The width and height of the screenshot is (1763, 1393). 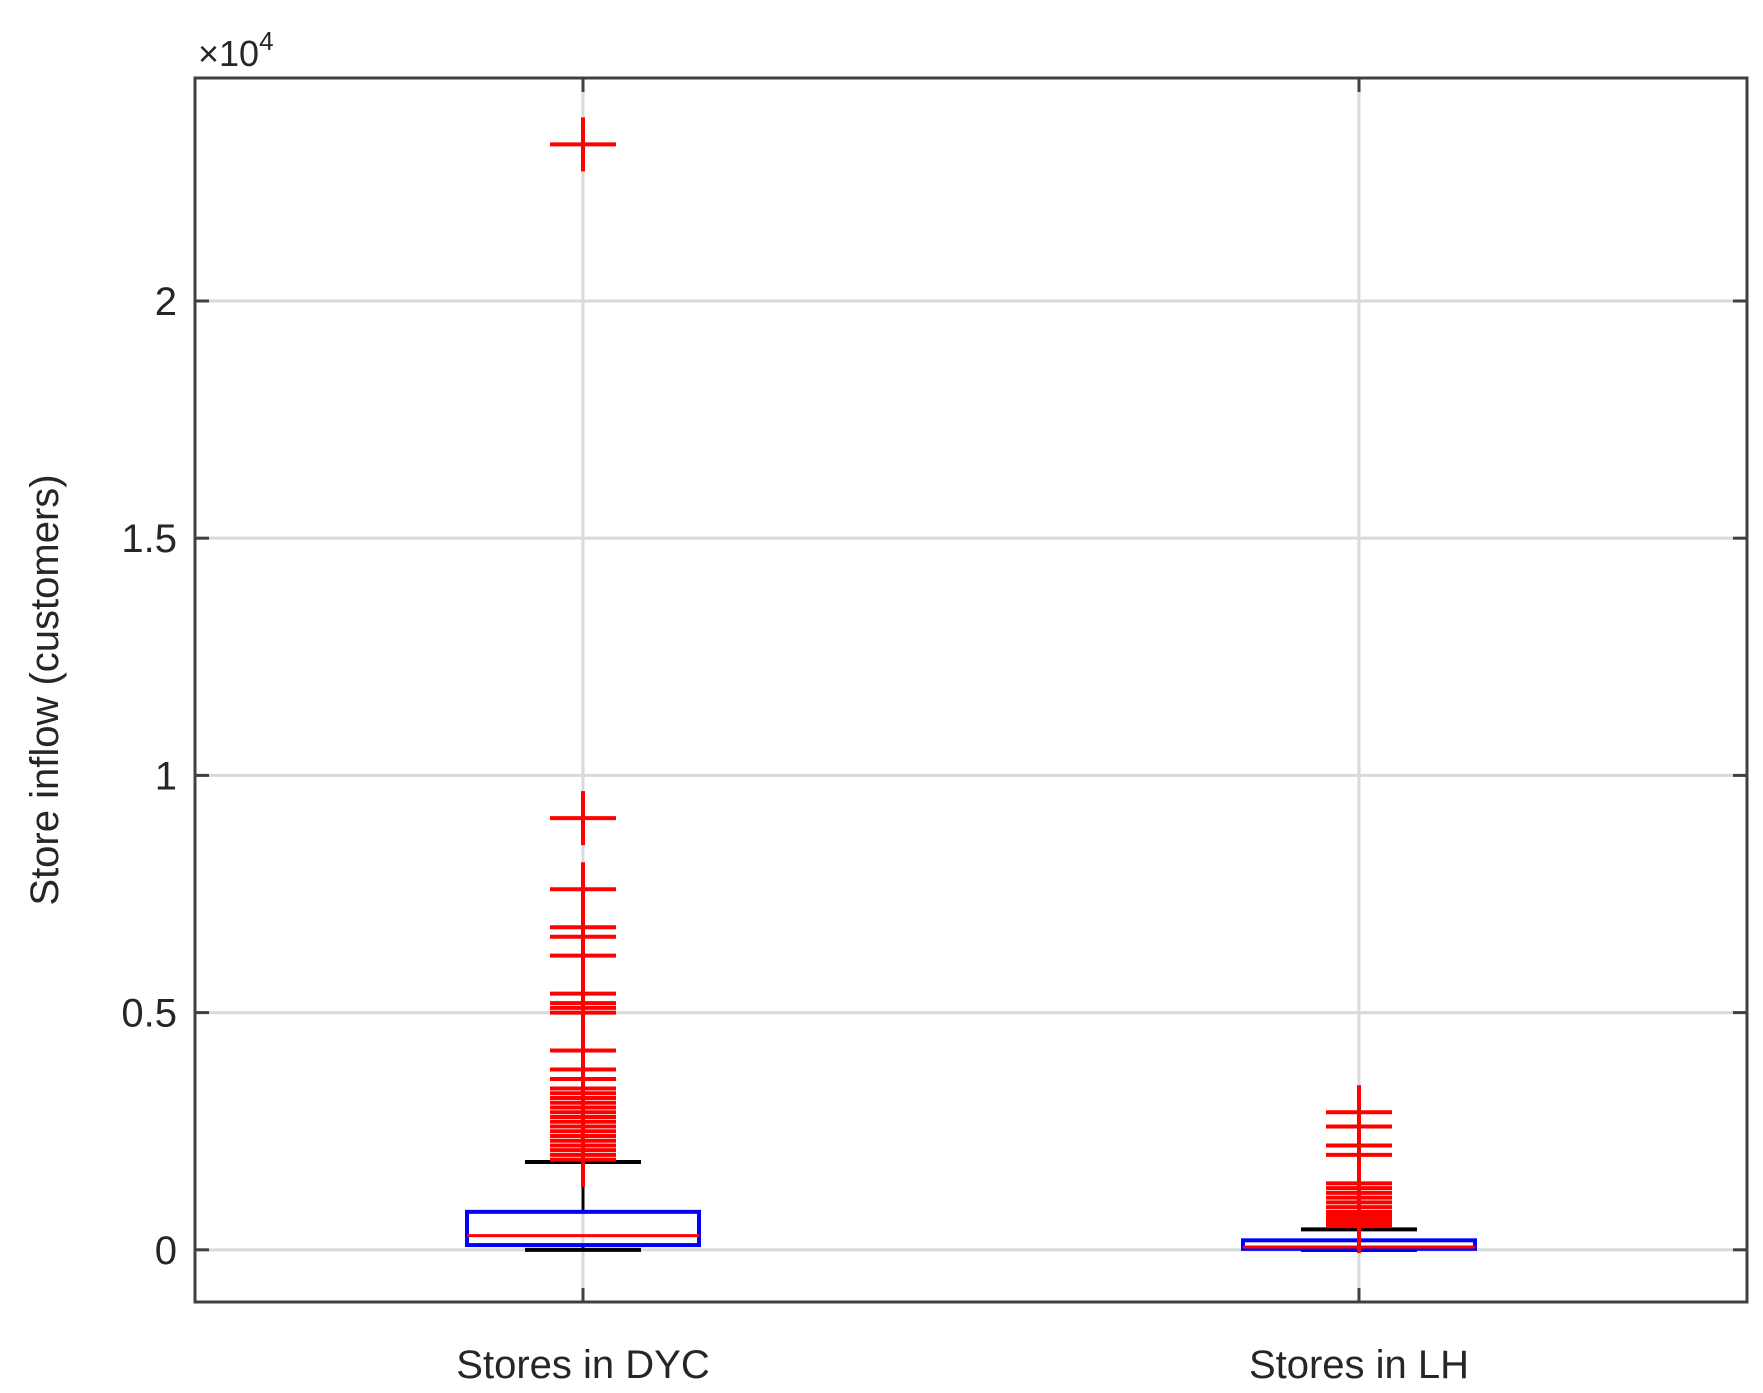 What do you see at coordinates (149, 539) in the screenshot?
I see `y-tick-label: 1.5` at bounding box center [149, 539].